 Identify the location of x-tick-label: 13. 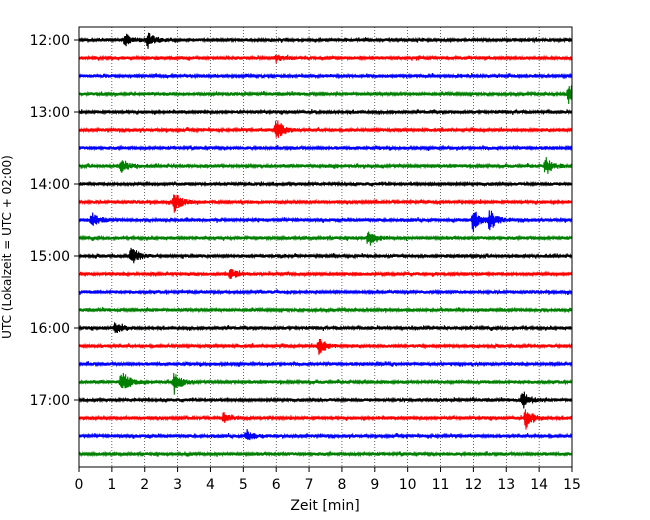
(506, 485).